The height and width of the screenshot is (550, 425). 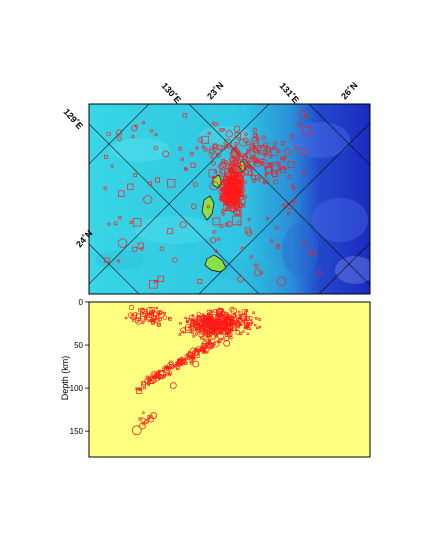 I want to click on grid-line-latitude, so click(x=119, y=134).